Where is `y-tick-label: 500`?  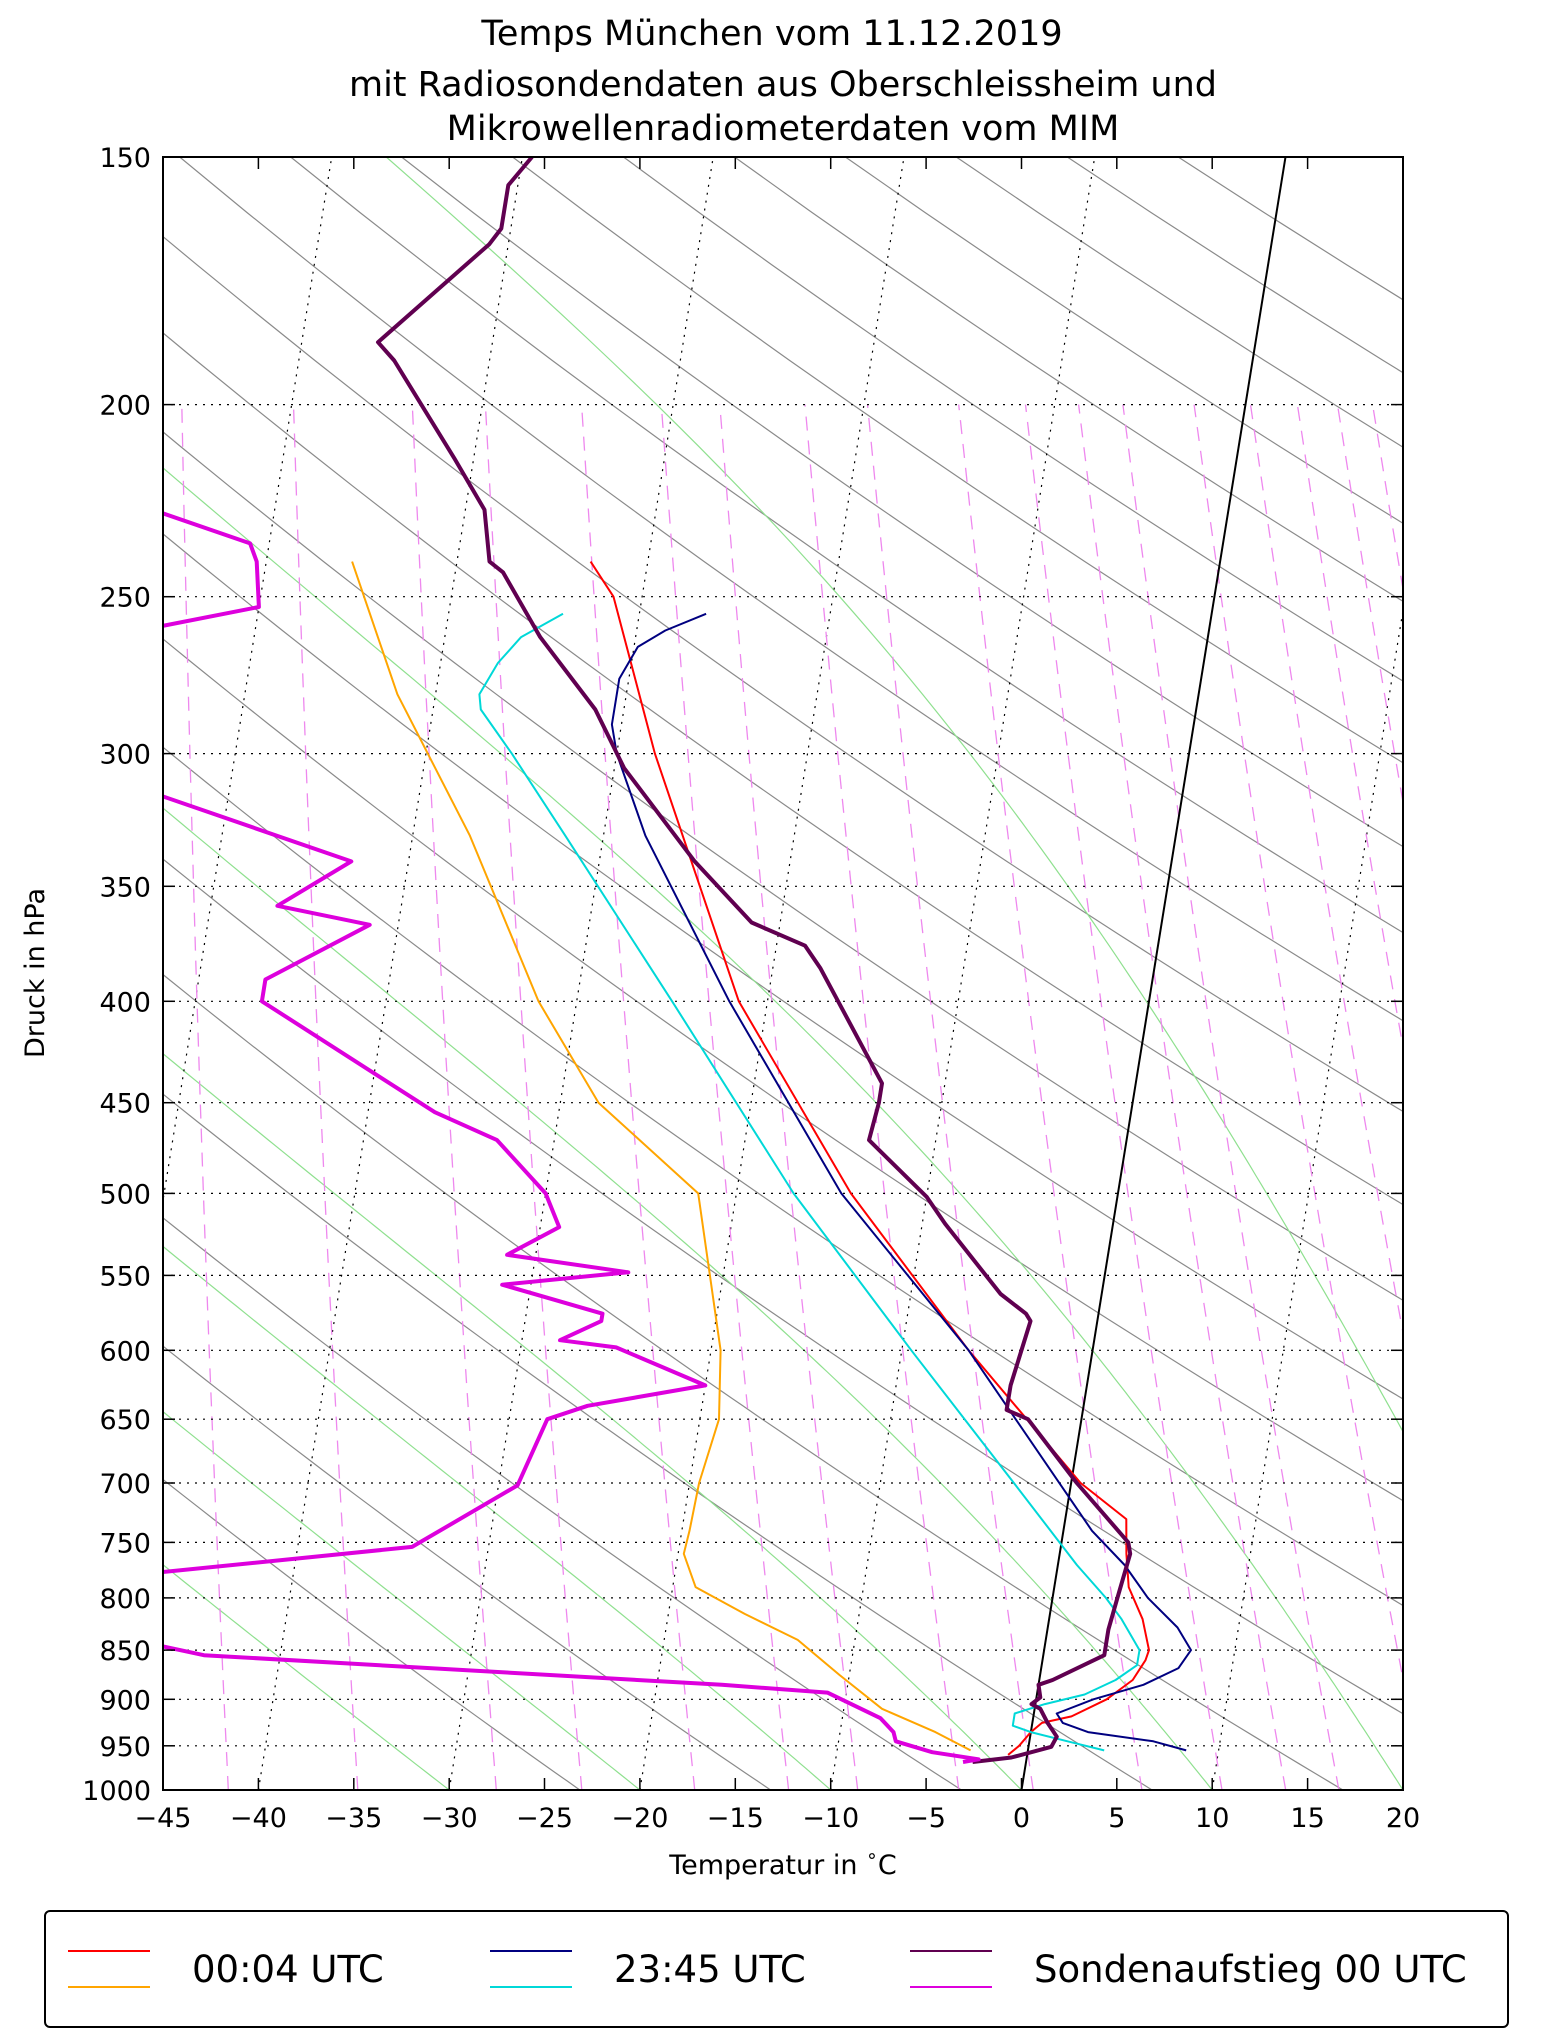
y-tick-label: 500 is located at coordinates (125, 1194).